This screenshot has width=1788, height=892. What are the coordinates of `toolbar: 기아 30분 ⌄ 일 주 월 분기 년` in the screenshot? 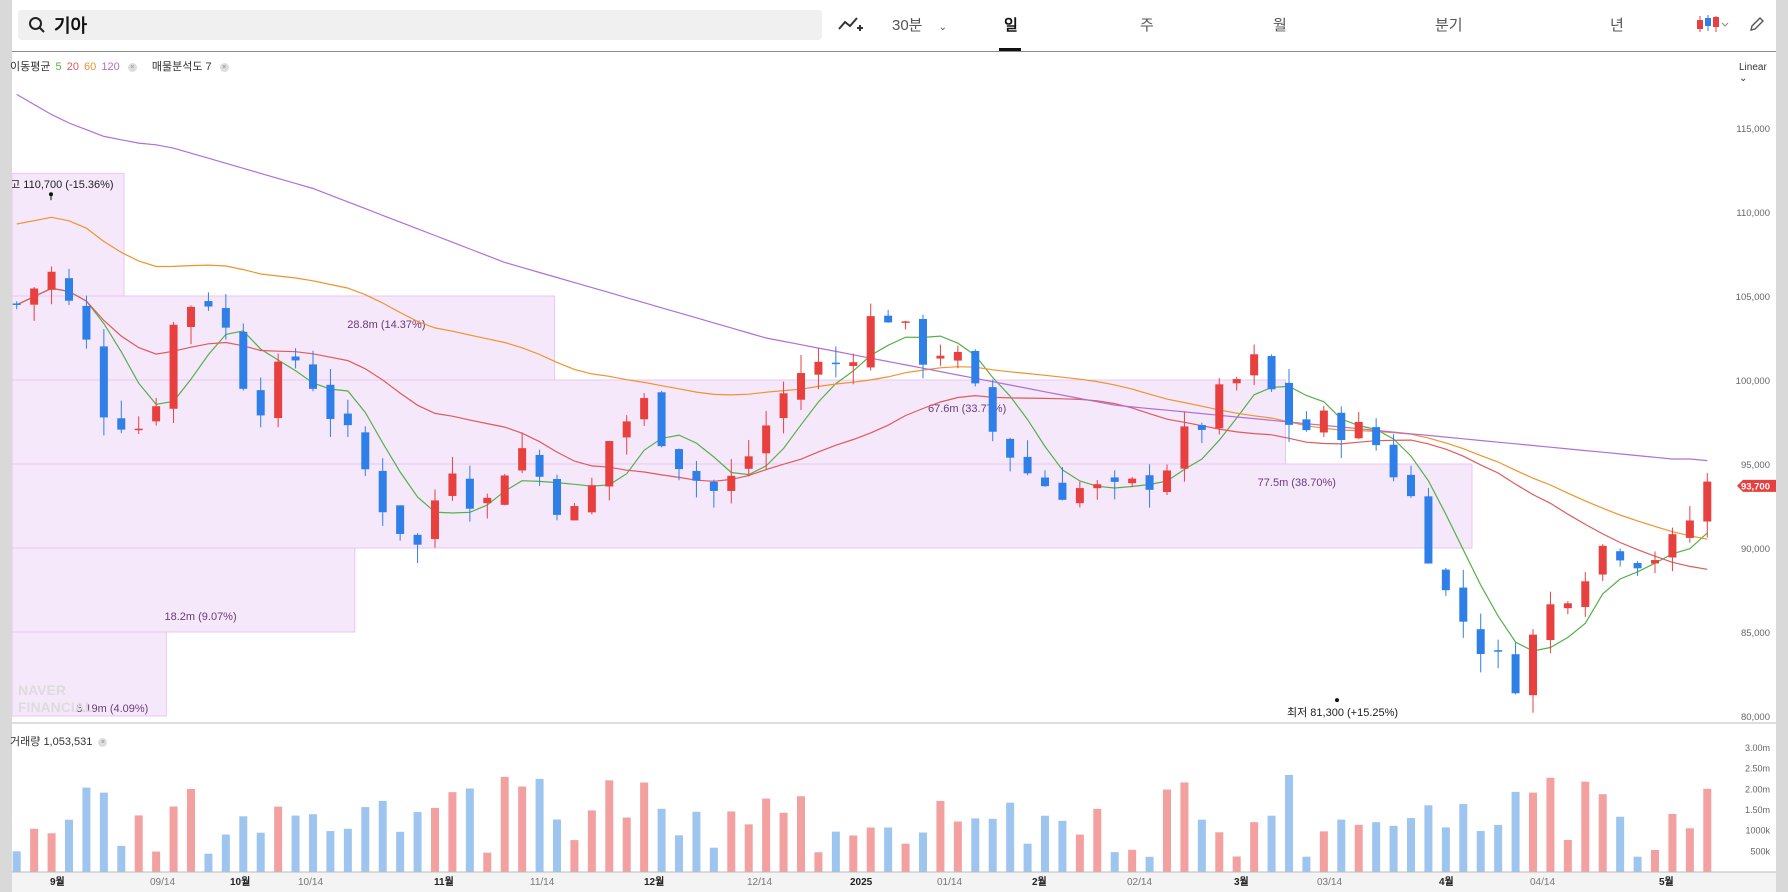 It's located at (894, 26).